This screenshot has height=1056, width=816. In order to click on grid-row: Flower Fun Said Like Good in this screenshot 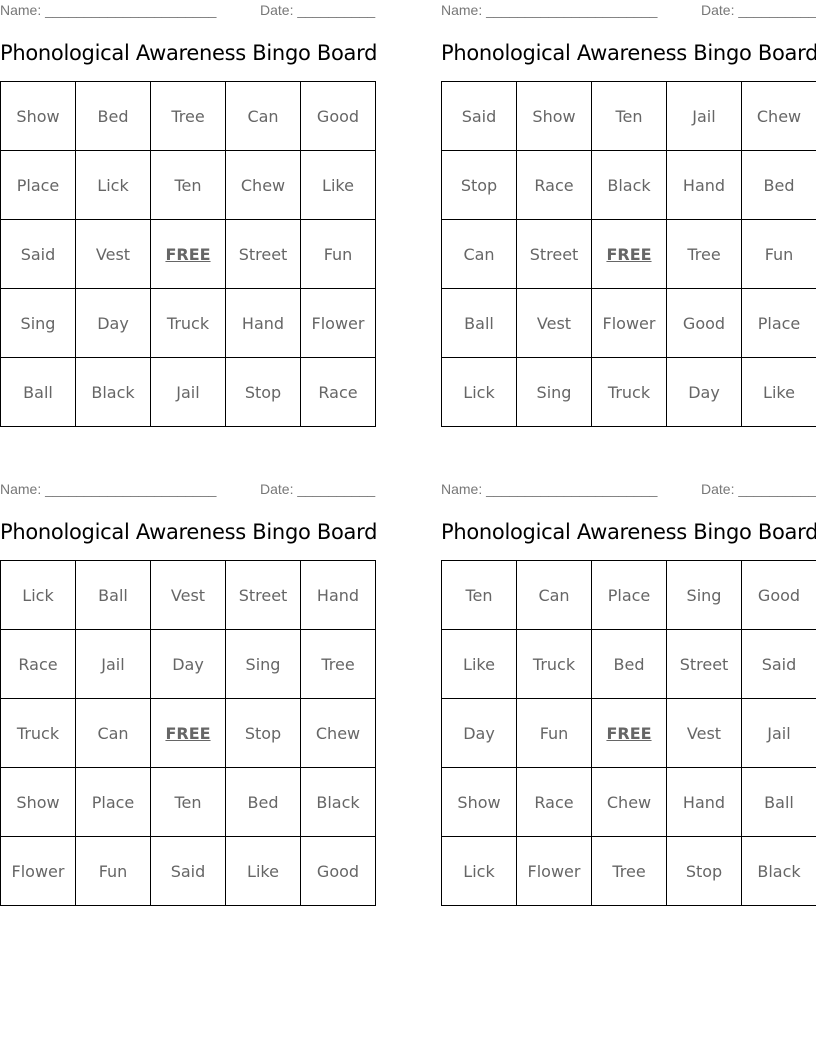, I will do `click(188, 871)`.